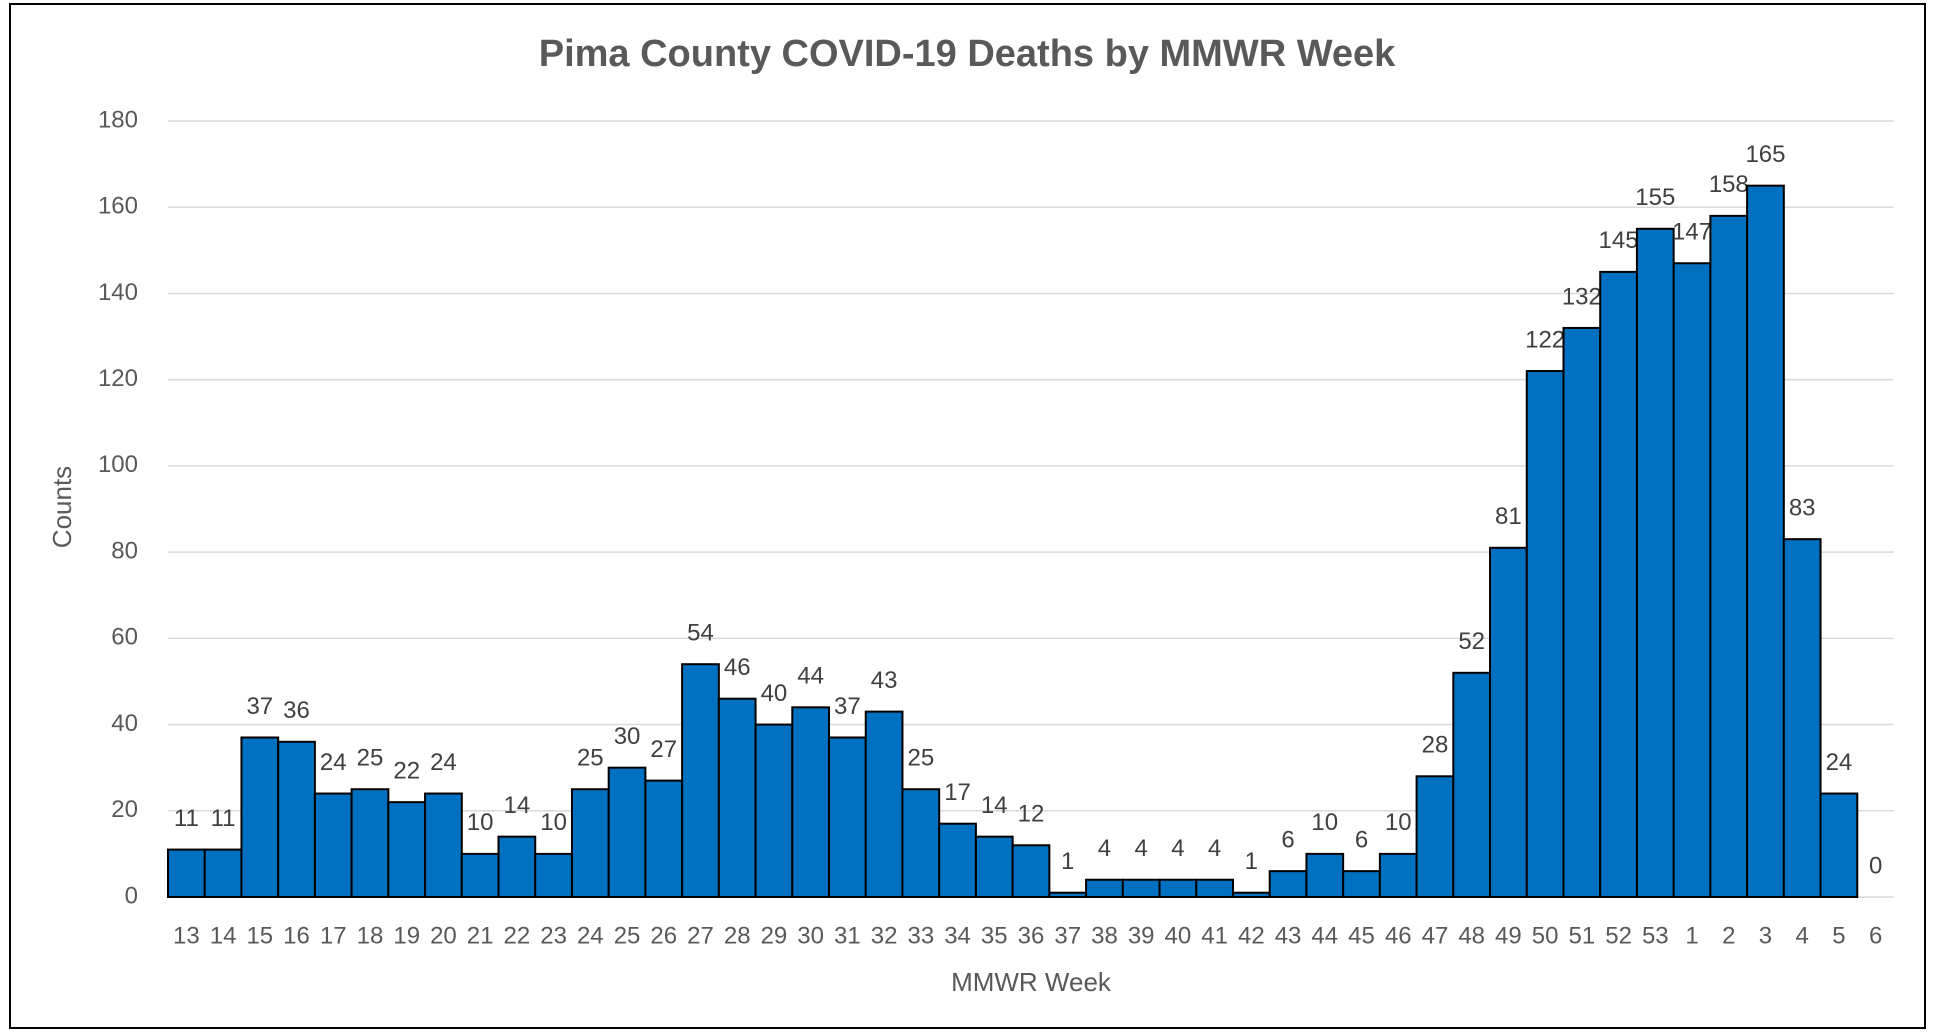 This screenshot has height=1032, width=1935. What do you see at coordinates (118, 378) in the screenshot?
I see `y-tick-label: 120` at bounding box center [118, 378].